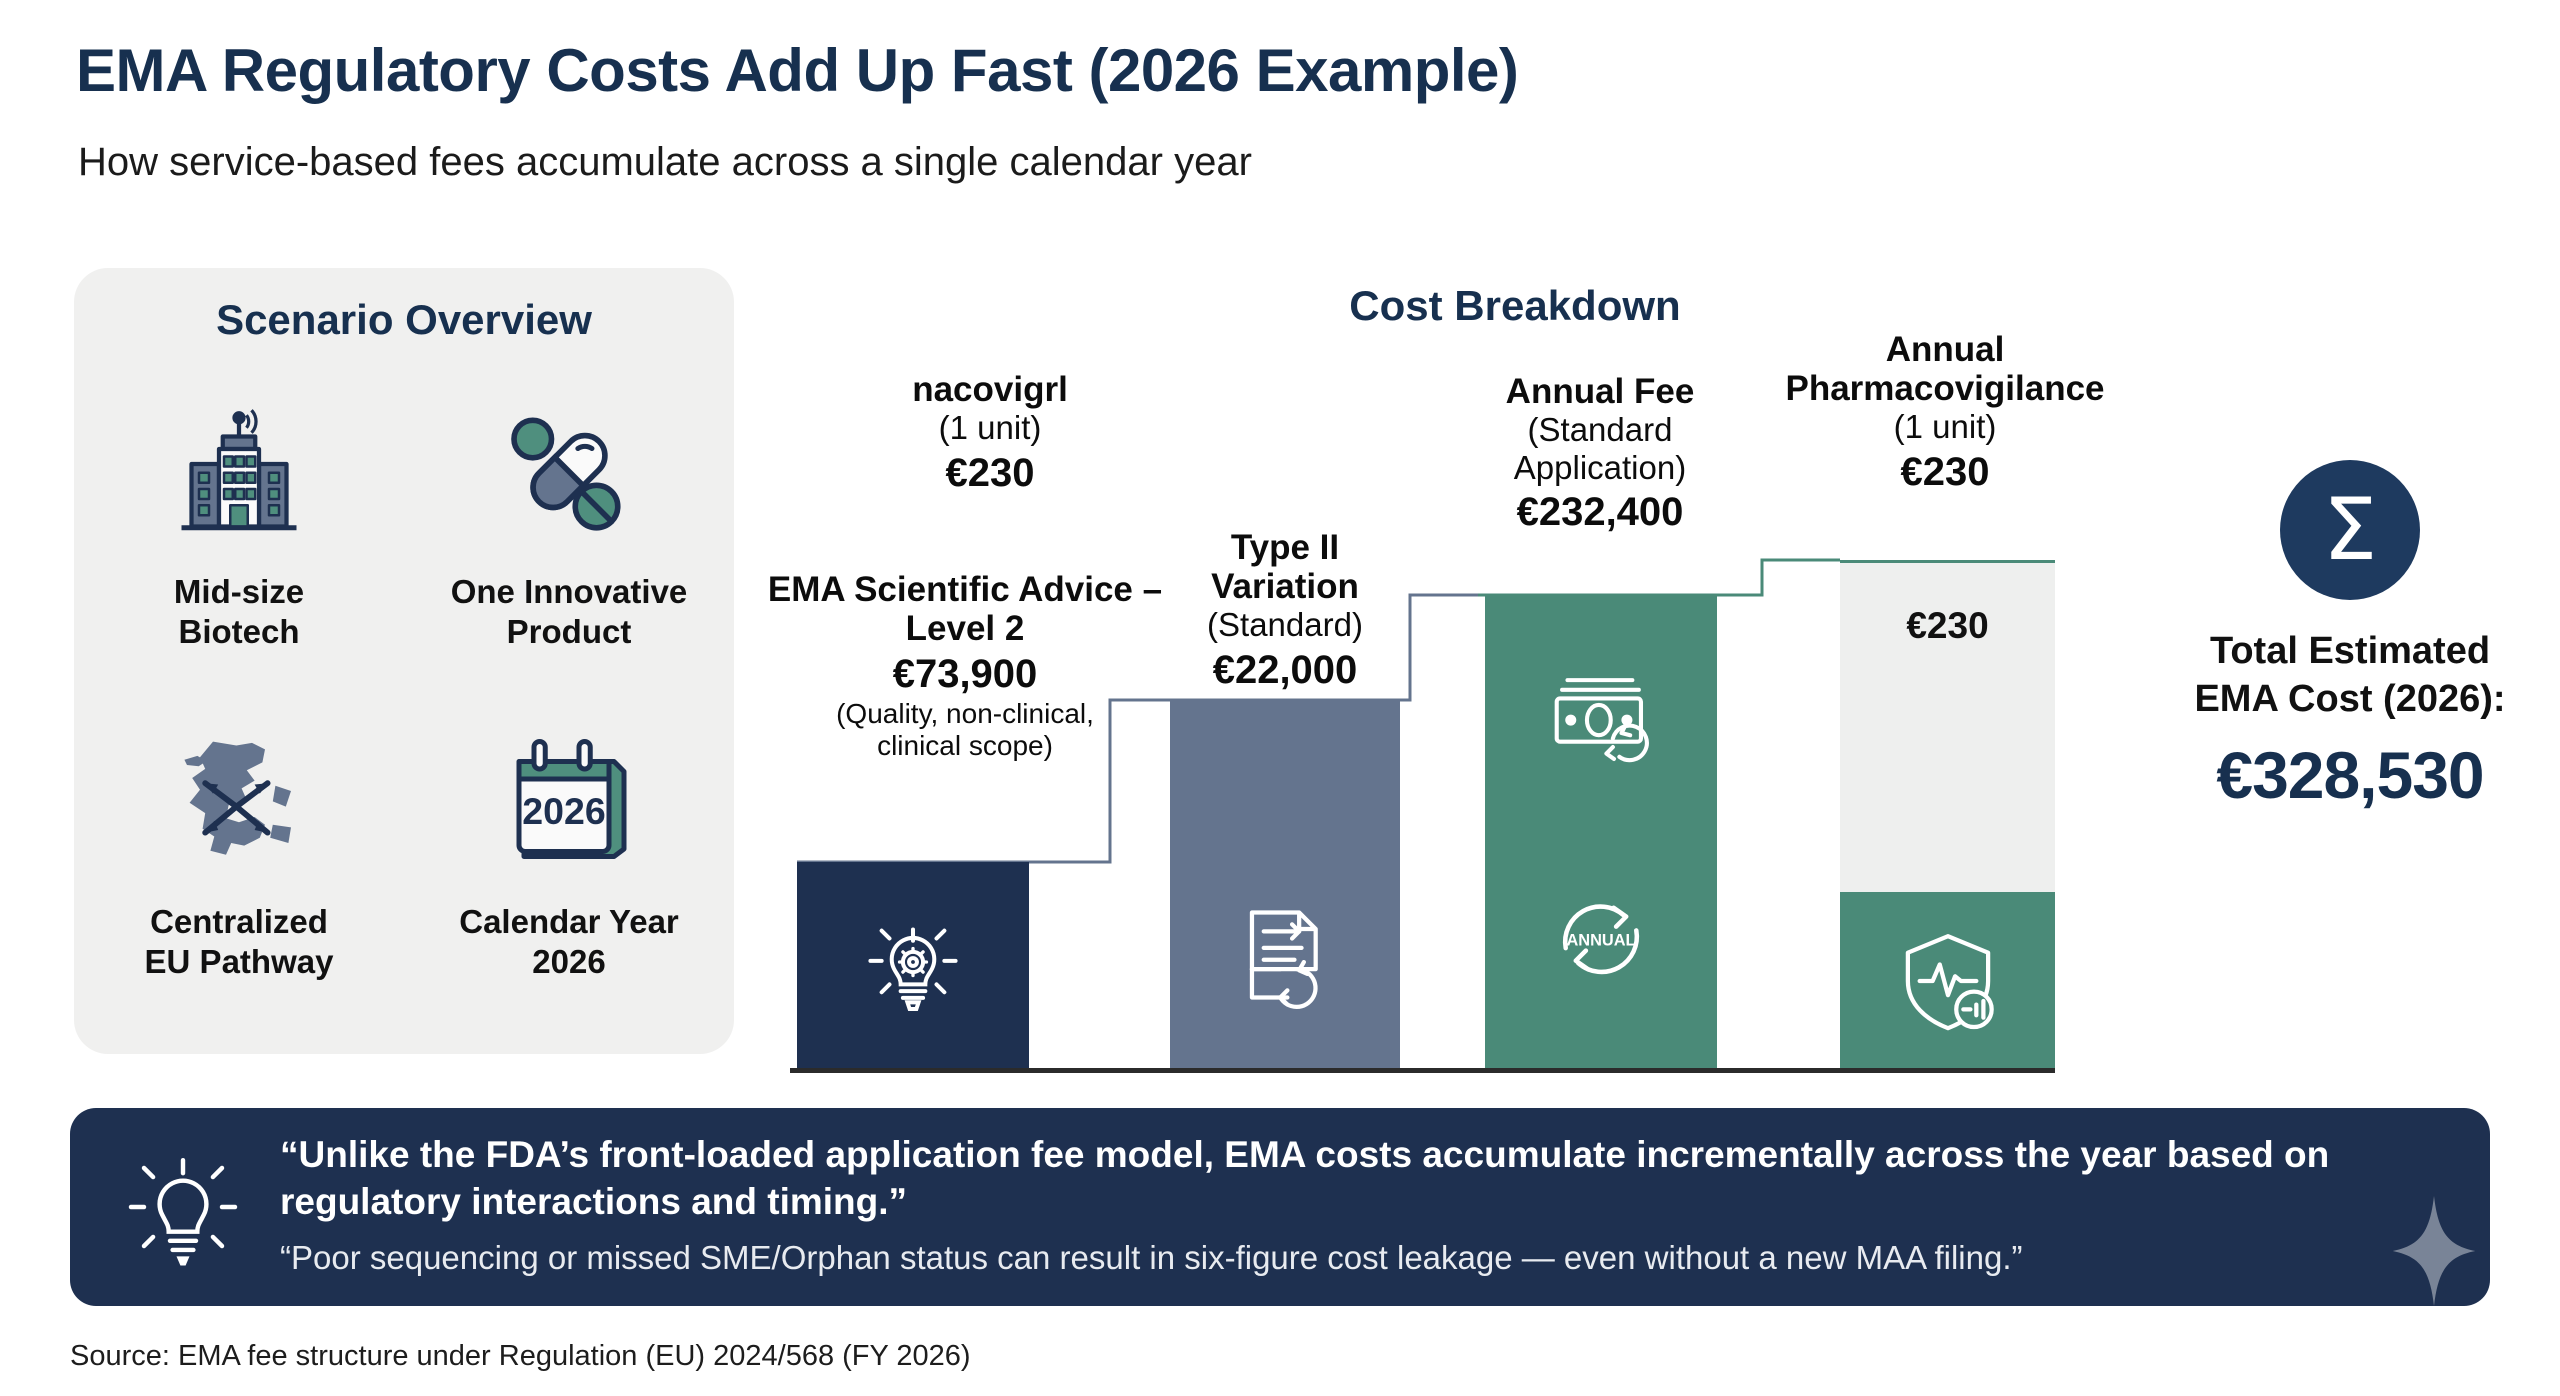  I want to click on bar-name: EMA Scientific Advice – Level 2, so click(965, 609).